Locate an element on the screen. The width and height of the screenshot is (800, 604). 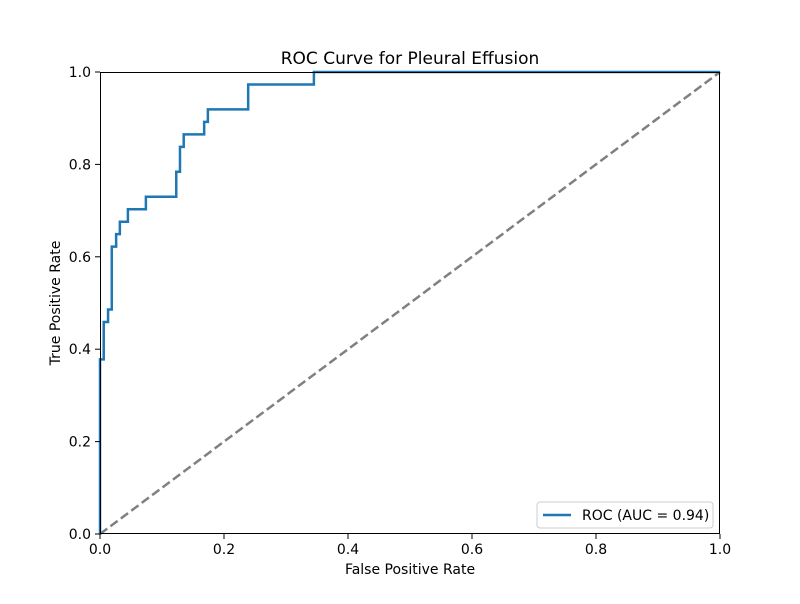
legend-box is located at coordinates (625, 515).